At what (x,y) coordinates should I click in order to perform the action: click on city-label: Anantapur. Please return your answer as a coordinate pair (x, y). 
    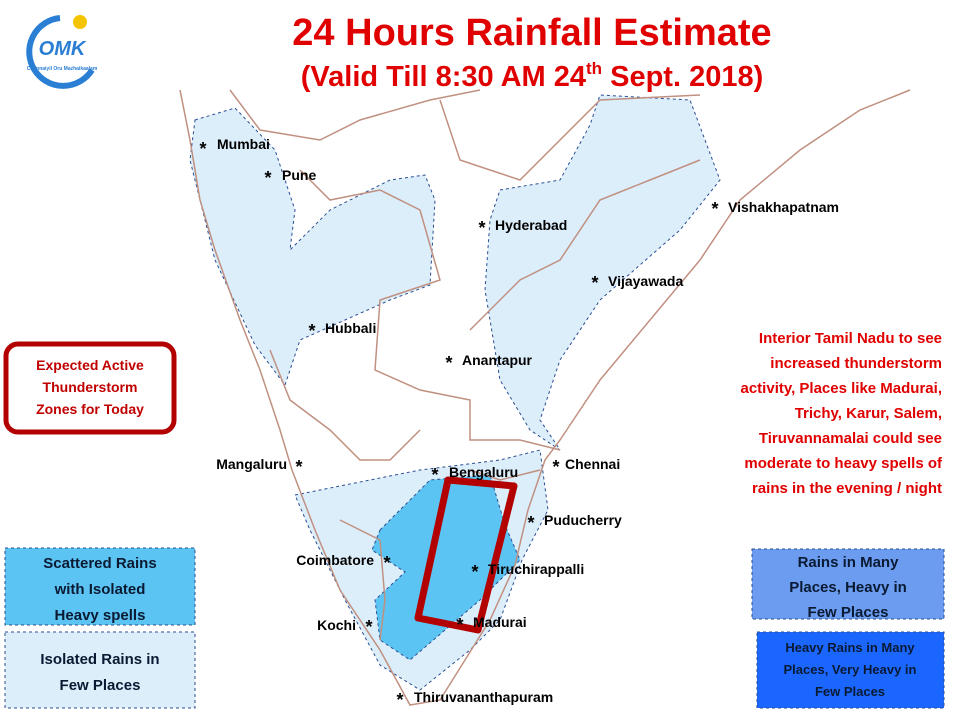
    Looking at the image, I should click on (497, 360).